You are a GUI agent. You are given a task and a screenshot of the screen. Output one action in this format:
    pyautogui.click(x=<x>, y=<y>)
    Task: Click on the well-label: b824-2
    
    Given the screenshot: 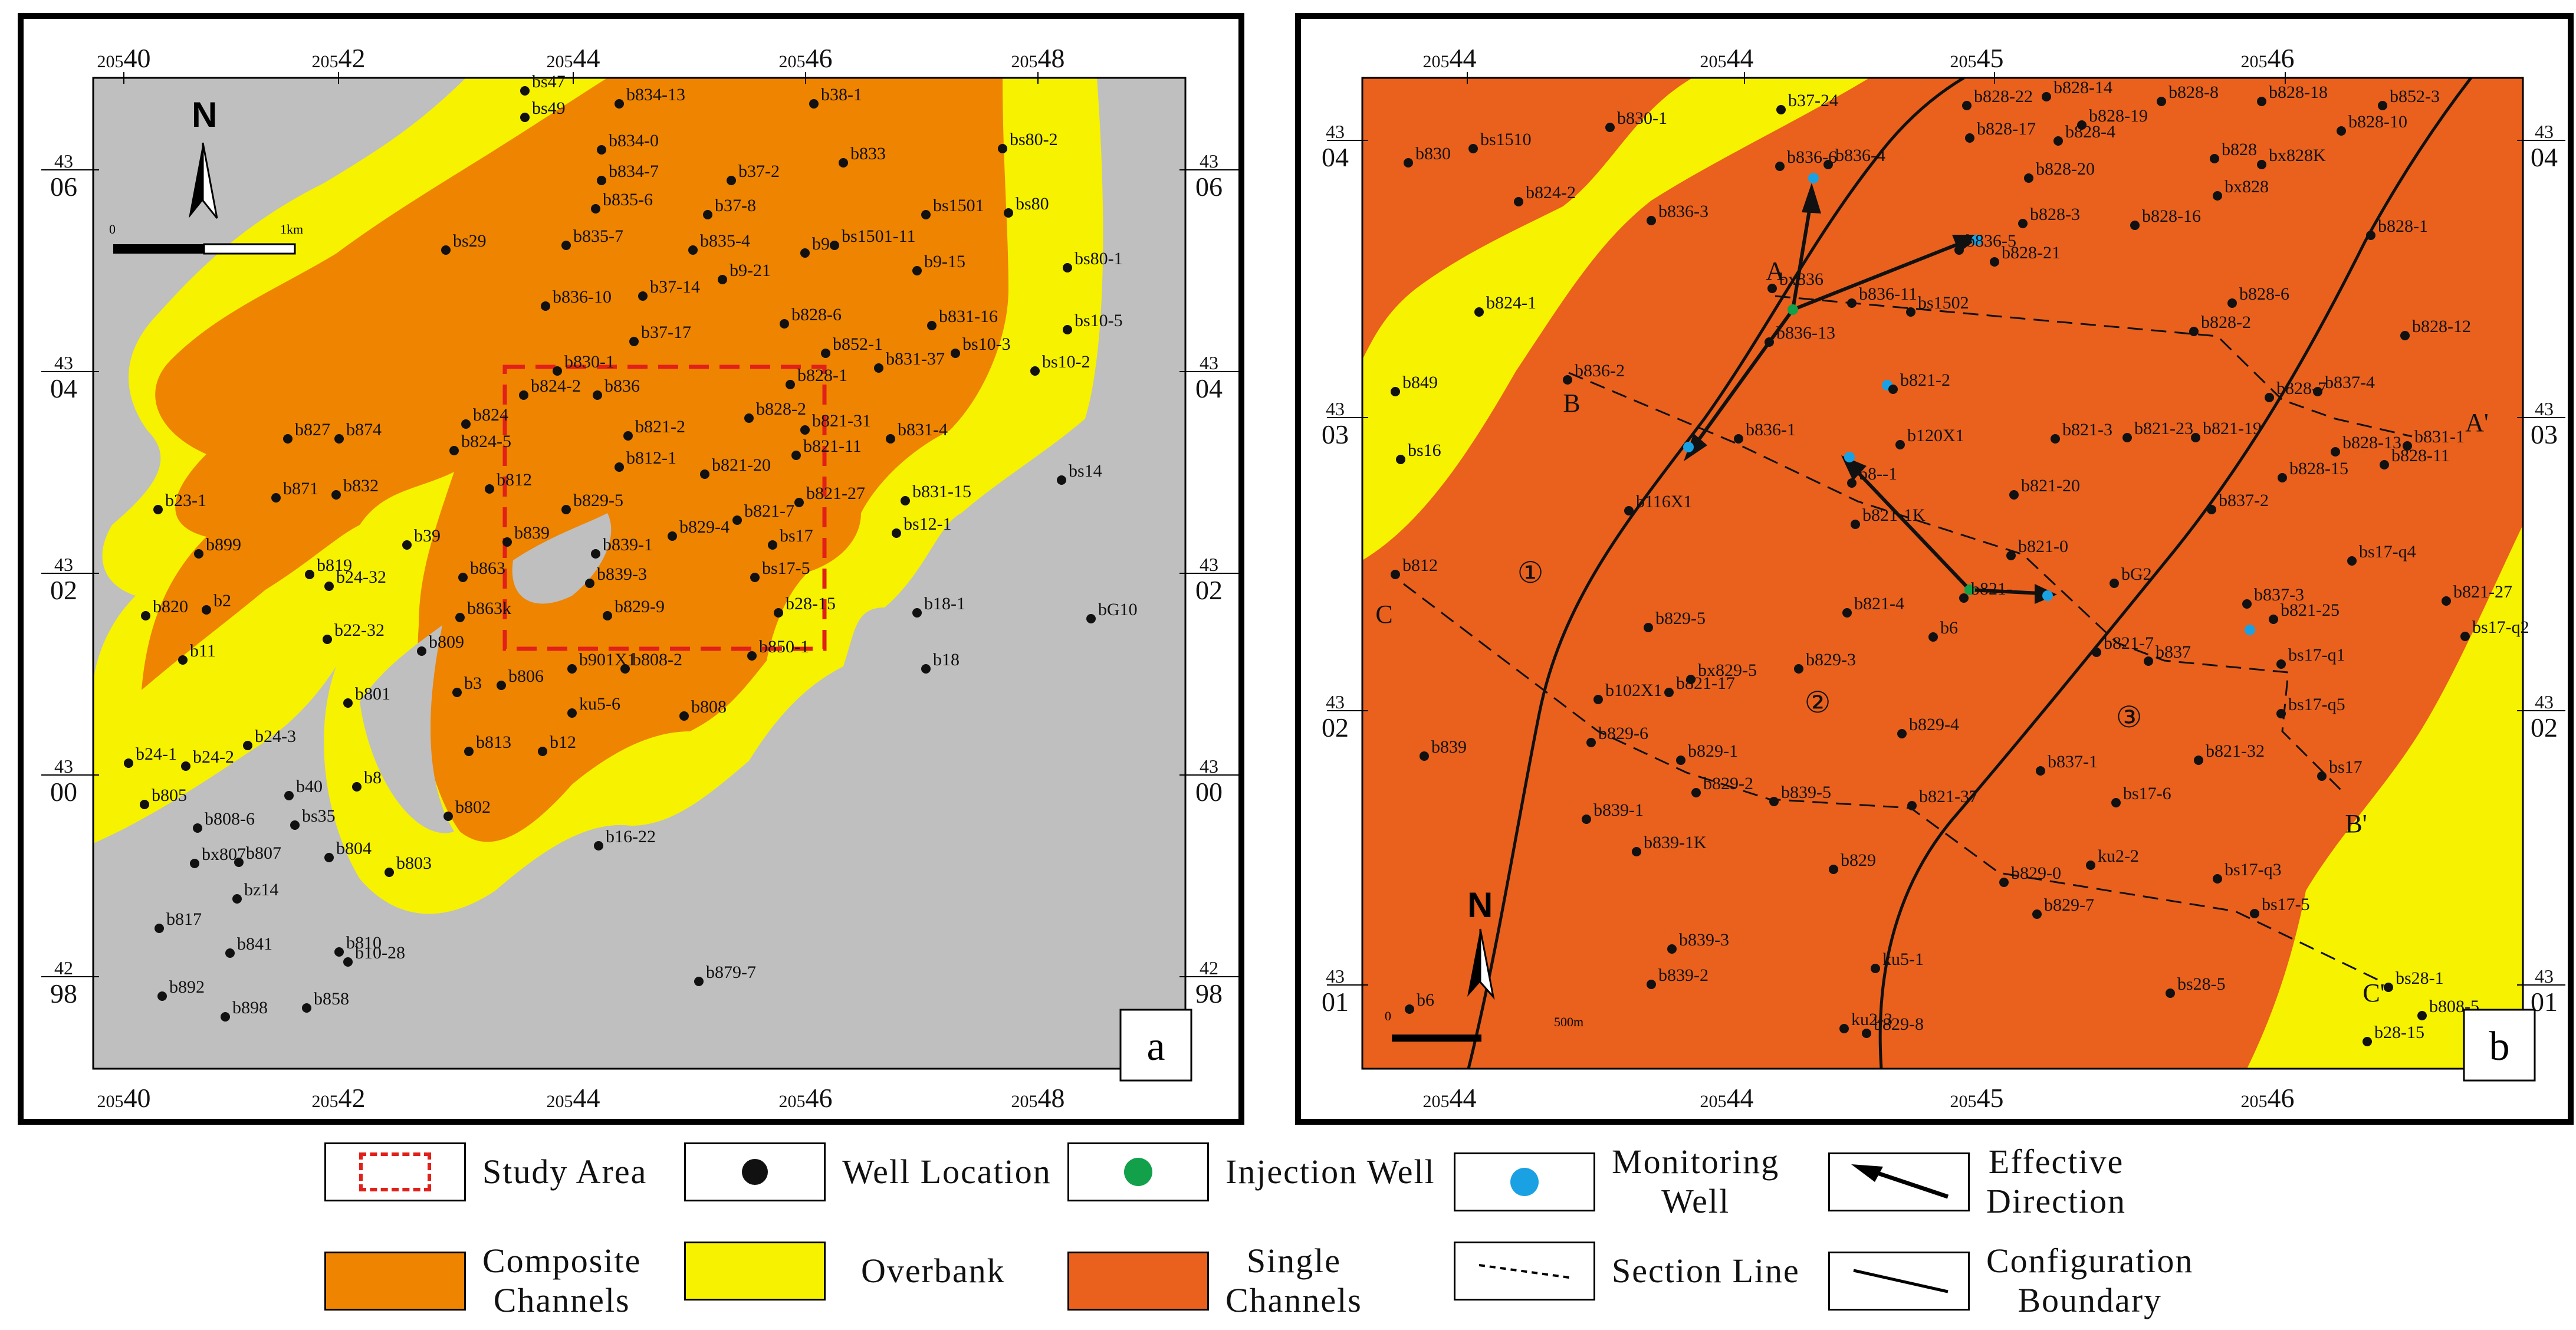 What is the action you would take?
    pyautogui.click(x=556, y=386)
    